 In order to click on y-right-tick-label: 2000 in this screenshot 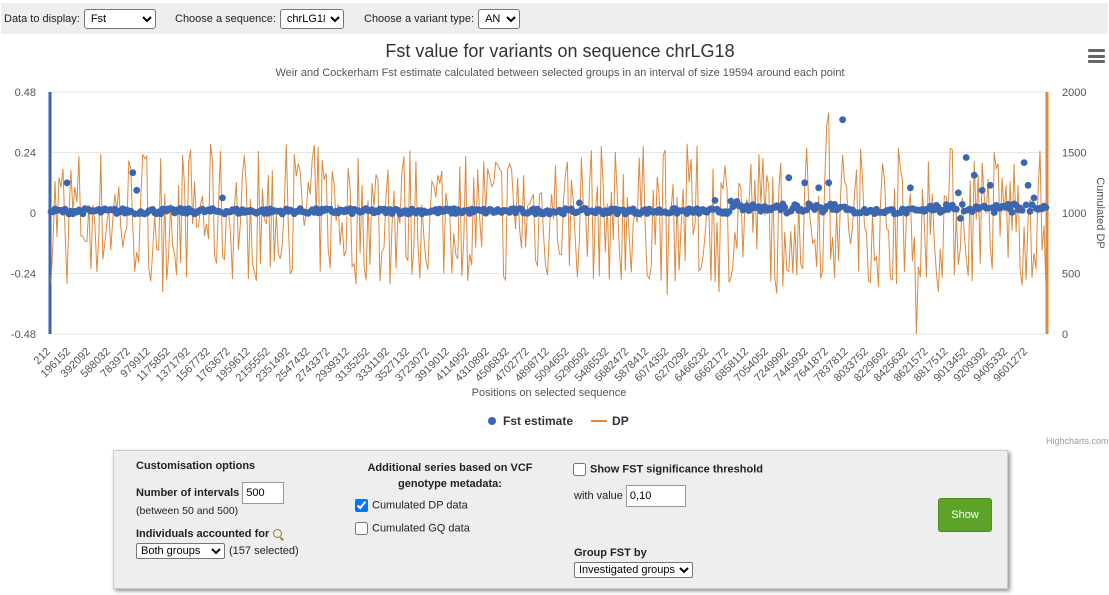, I will do `click(1074, 93)`.